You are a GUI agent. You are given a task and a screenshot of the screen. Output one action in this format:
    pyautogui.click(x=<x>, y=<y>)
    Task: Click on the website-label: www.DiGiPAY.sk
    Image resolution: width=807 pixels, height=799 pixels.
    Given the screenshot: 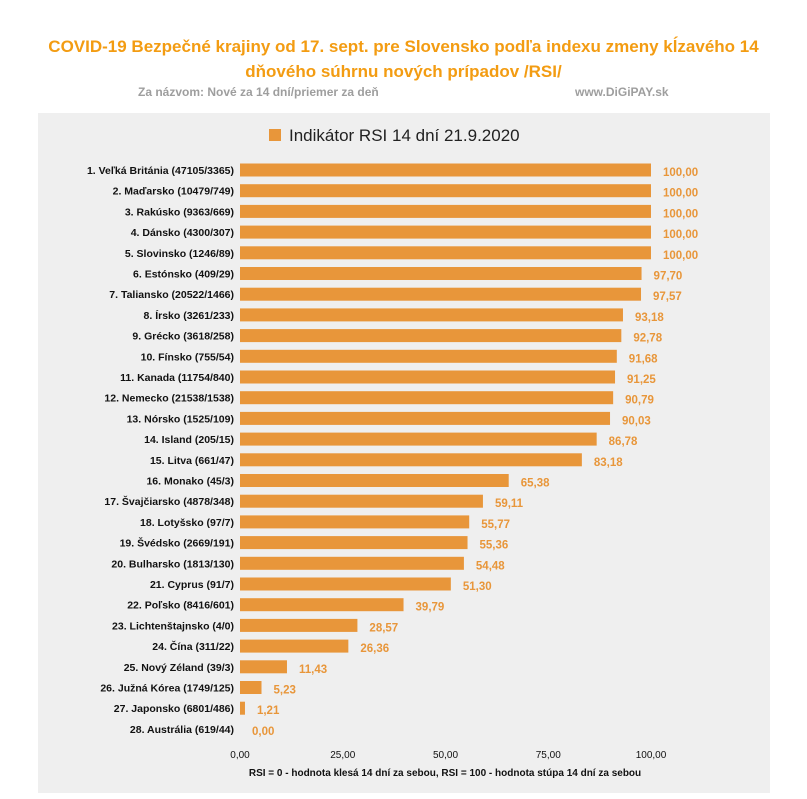 What is the action you would take?
    pyautogui.click(x=622, y=92)
    